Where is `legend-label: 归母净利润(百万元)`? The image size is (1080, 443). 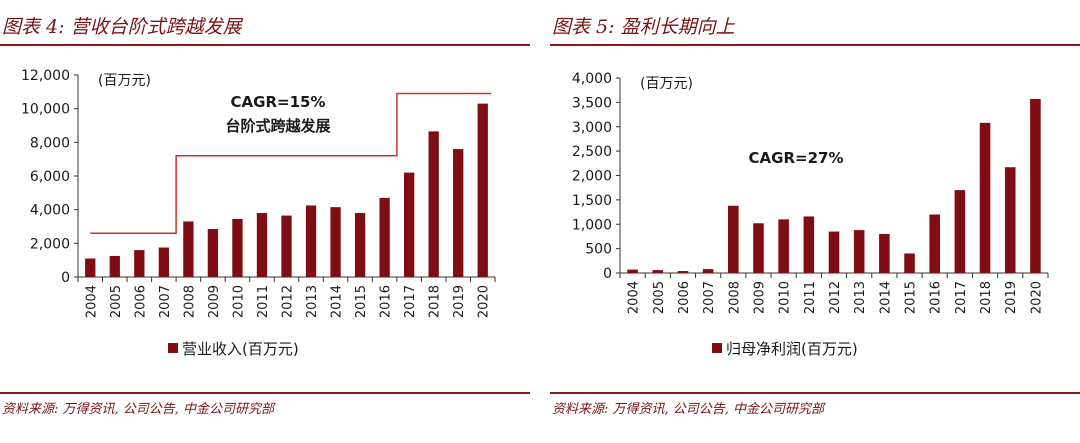
legend-label: 归母净利润(百万元) is located at coordinates (792, 349).